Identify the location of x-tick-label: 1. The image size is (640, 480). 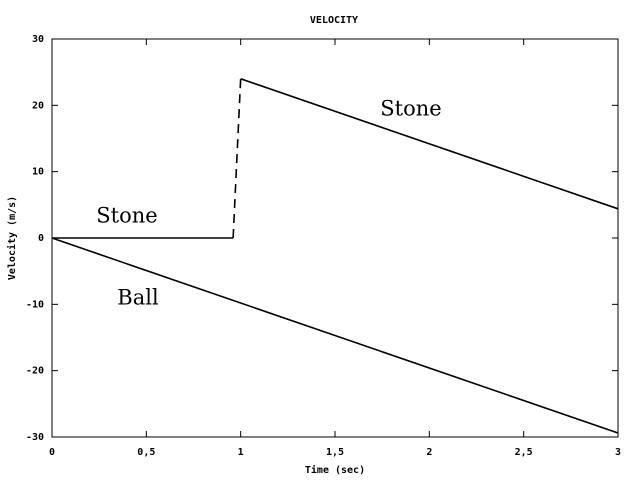
(241, 452).